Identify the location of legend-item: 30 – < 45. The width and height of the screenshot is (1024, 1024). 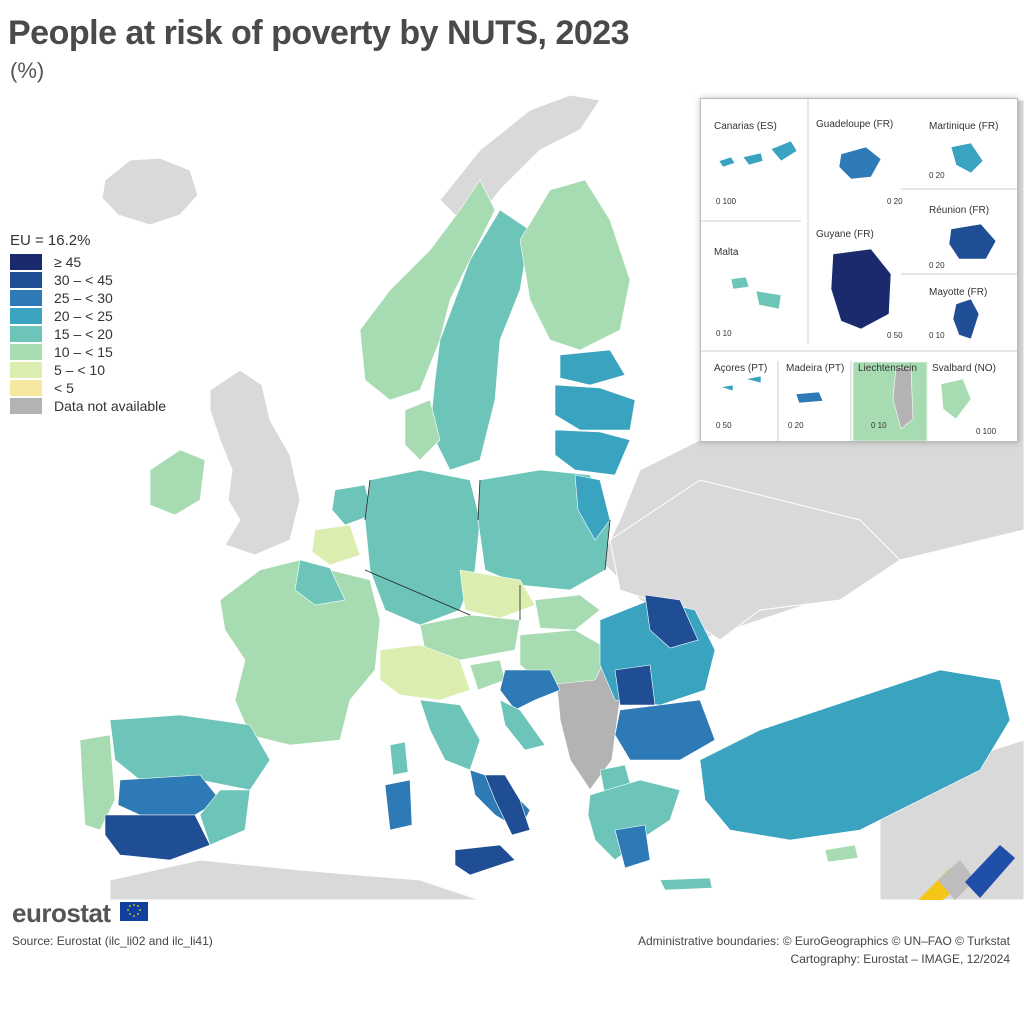
(88, 280).